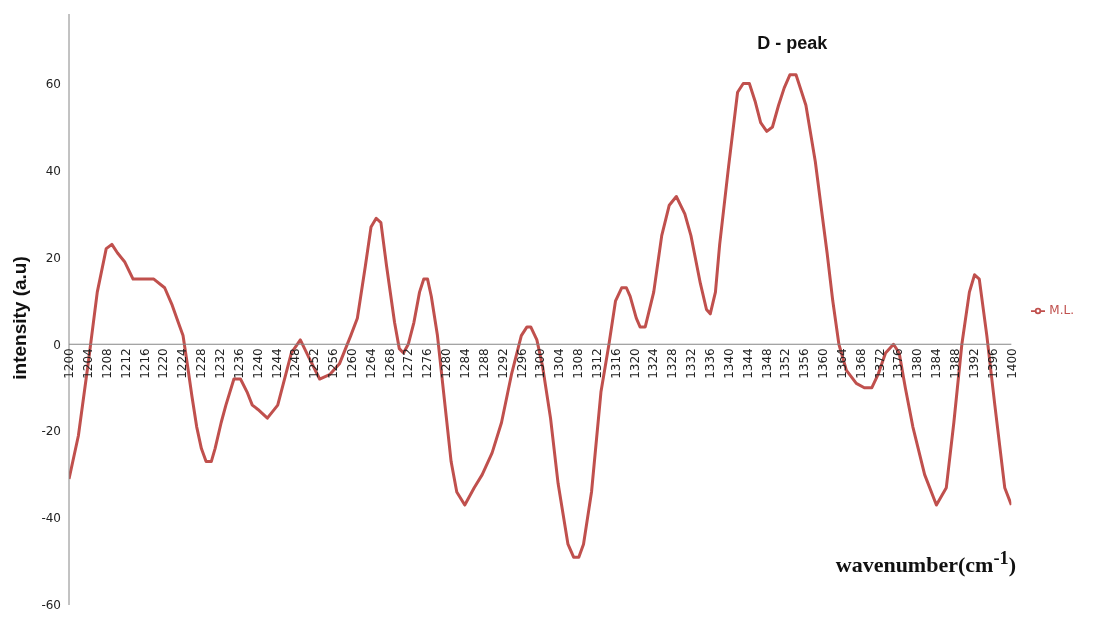 This screenshot has width=1098, height=617. What do you see at coordinates (57, 344) in the screenshot?
I see `y-tick-label: 0` at bounding box center [57, 344].